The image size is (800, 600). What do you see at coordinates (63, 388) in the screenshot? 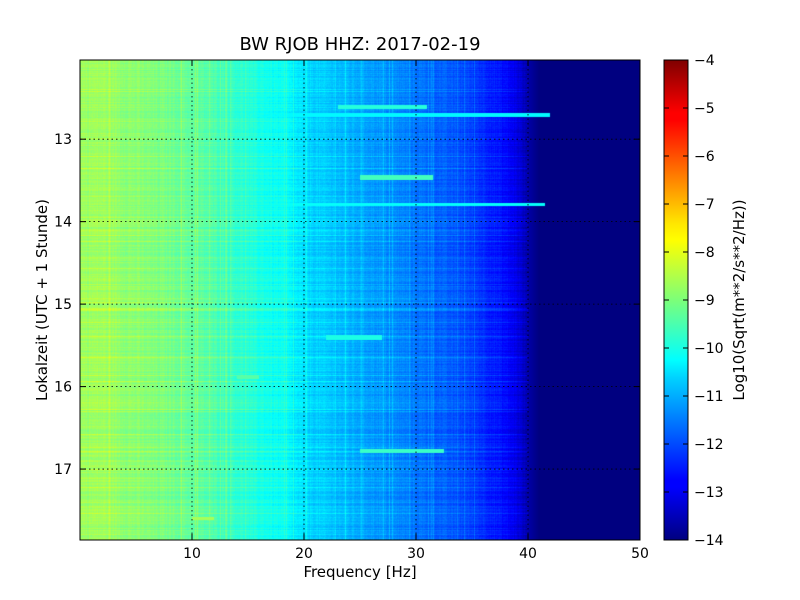
I see `y-tick-label: 16` at bounding box center [63, 388].